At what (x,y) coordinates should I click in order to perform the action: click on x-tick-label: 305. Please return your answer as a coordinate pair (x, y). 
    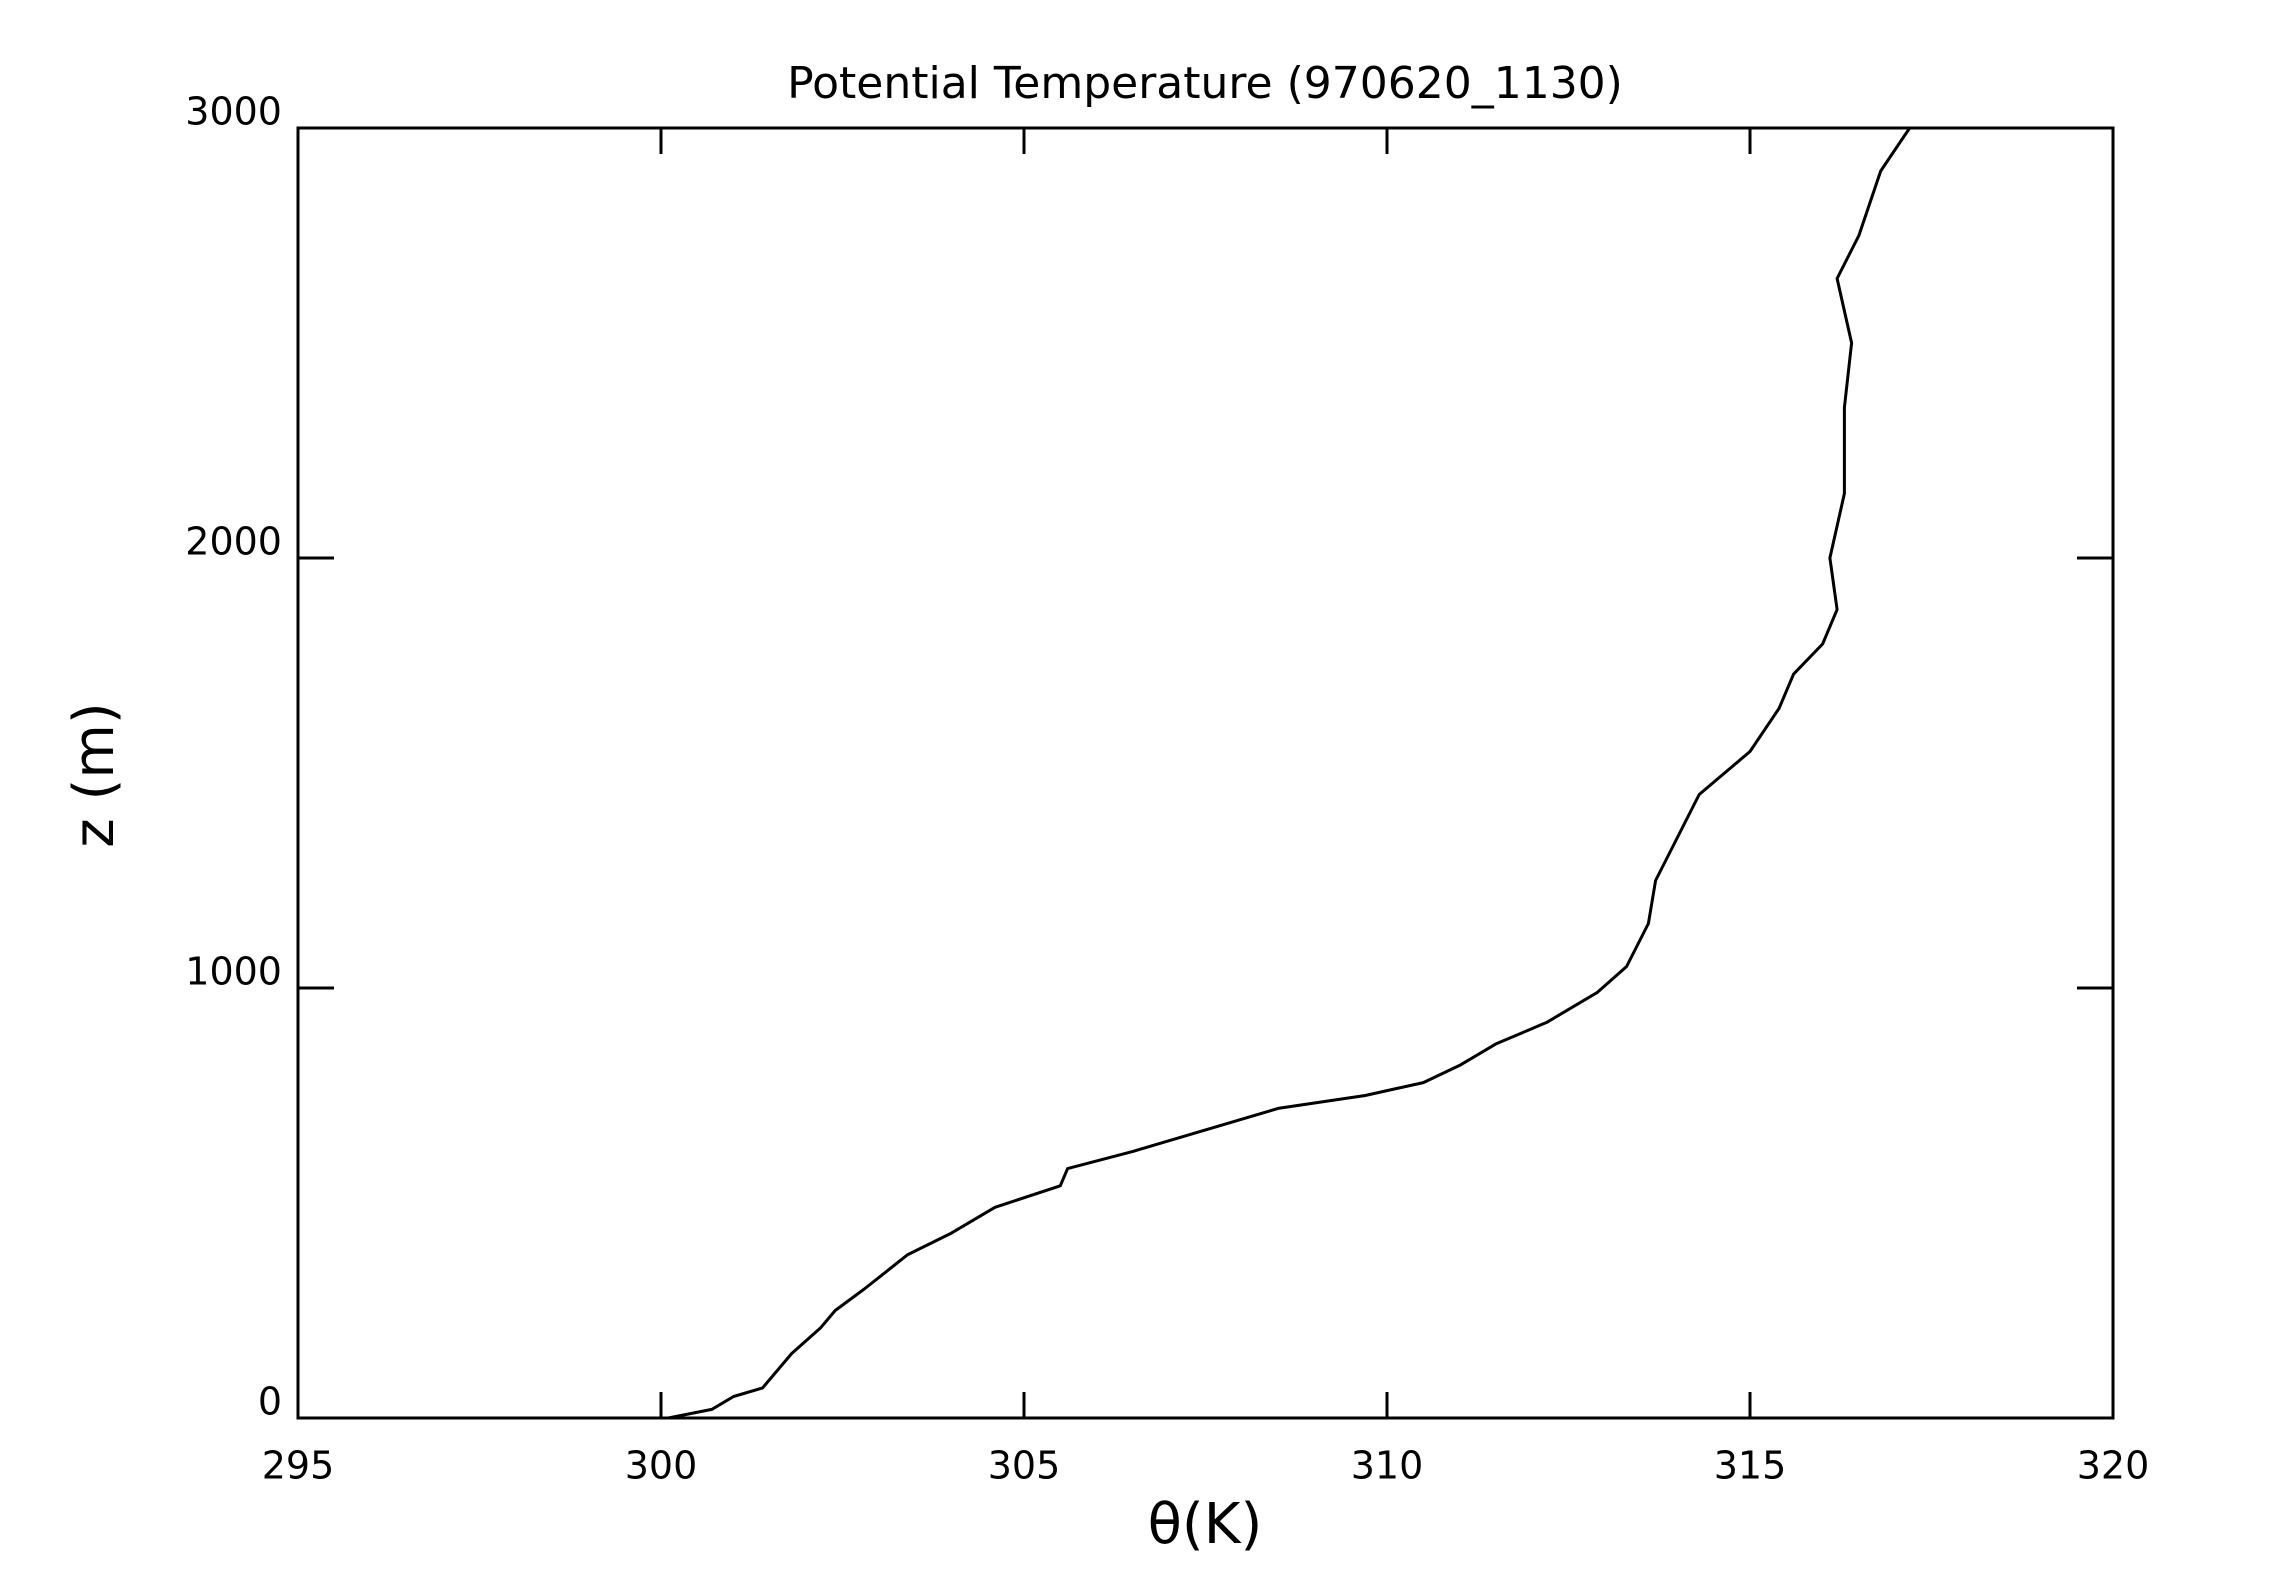
    Looking at the image, I should click on (1024, 1466).